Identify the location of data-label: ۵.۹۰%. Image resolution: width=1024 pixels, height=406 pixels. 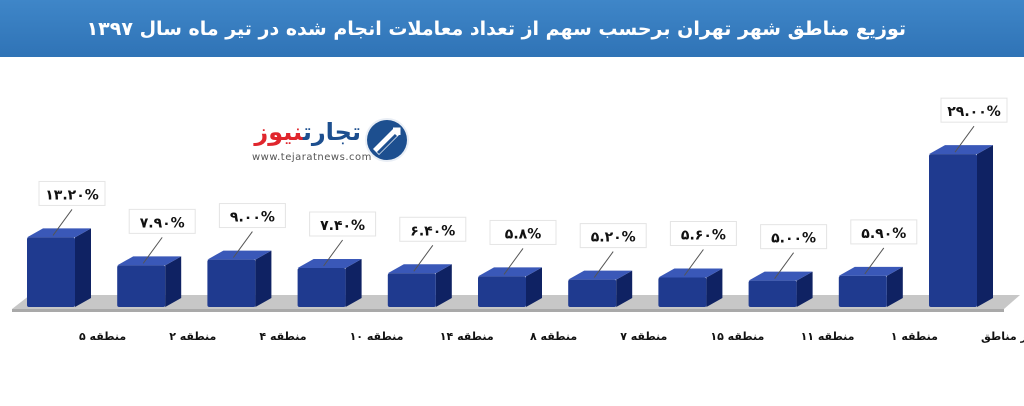
(883, 234).